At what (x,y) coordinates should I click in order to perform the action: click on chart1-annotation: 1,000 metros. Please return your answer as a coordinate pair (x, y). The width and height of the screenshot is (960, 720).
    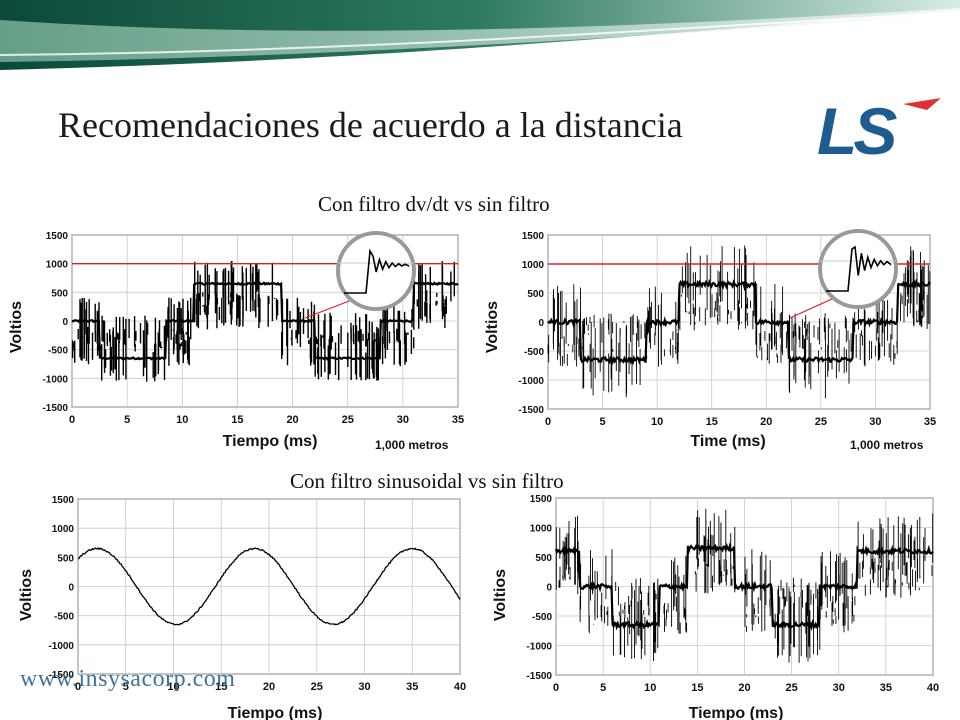
    Looking at the image, I should click on (412, 445).